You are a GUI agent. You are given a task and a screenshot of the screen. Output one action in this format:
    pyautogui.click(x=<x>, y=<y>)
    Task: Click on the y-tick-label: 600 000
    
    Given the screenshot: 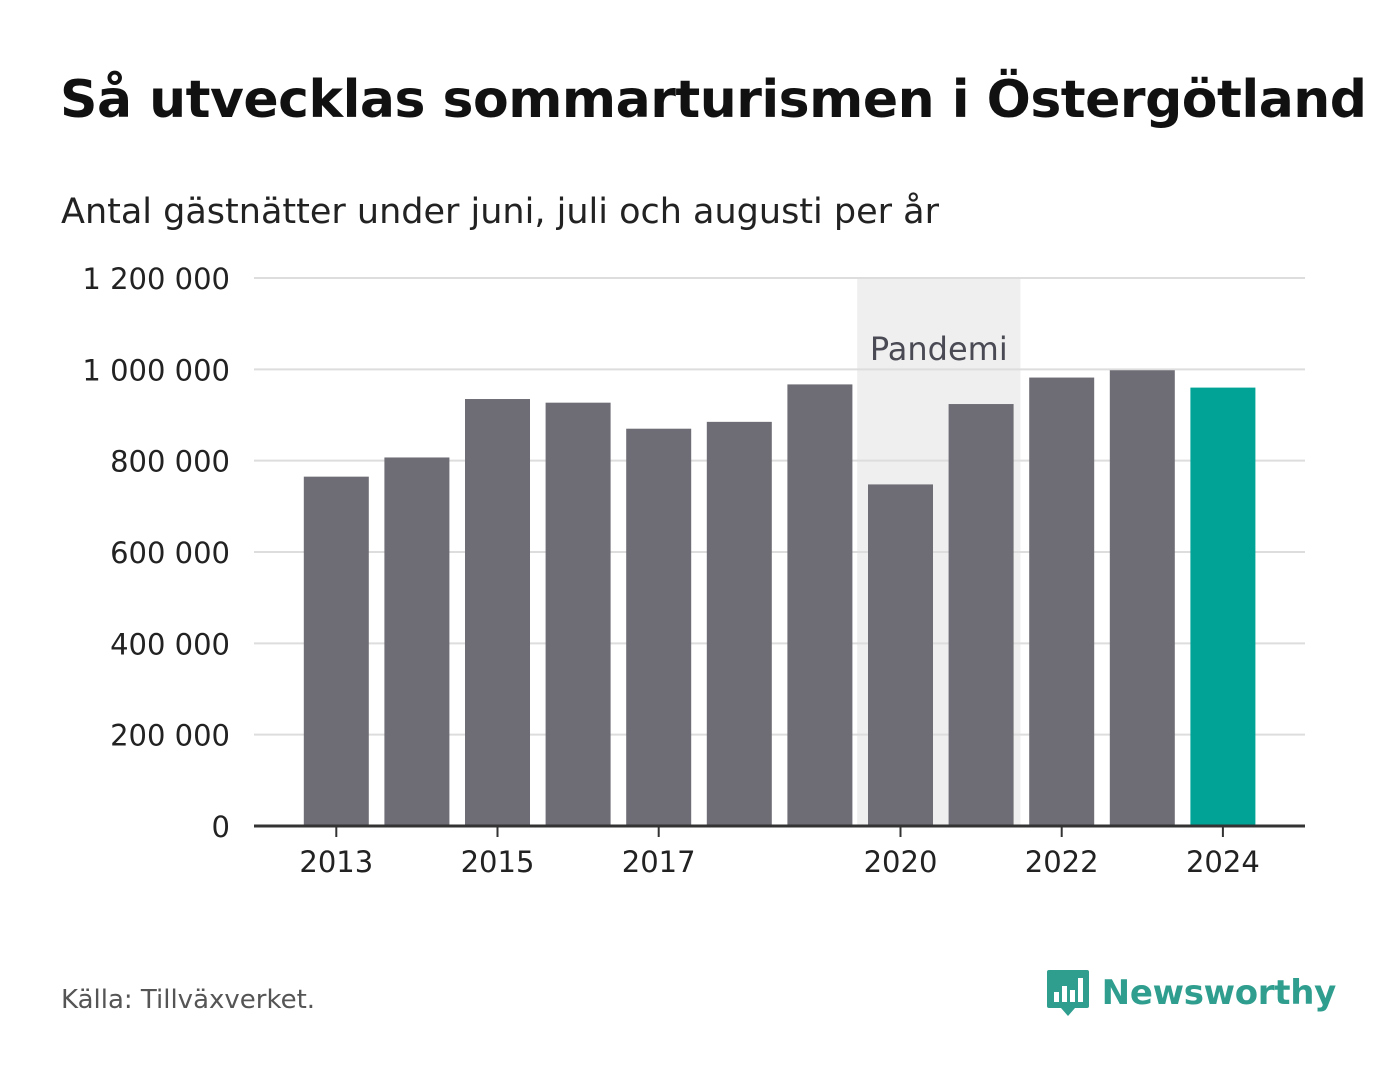 What is the action you would take?
    pyautogui.click(x=170, y=553)
    